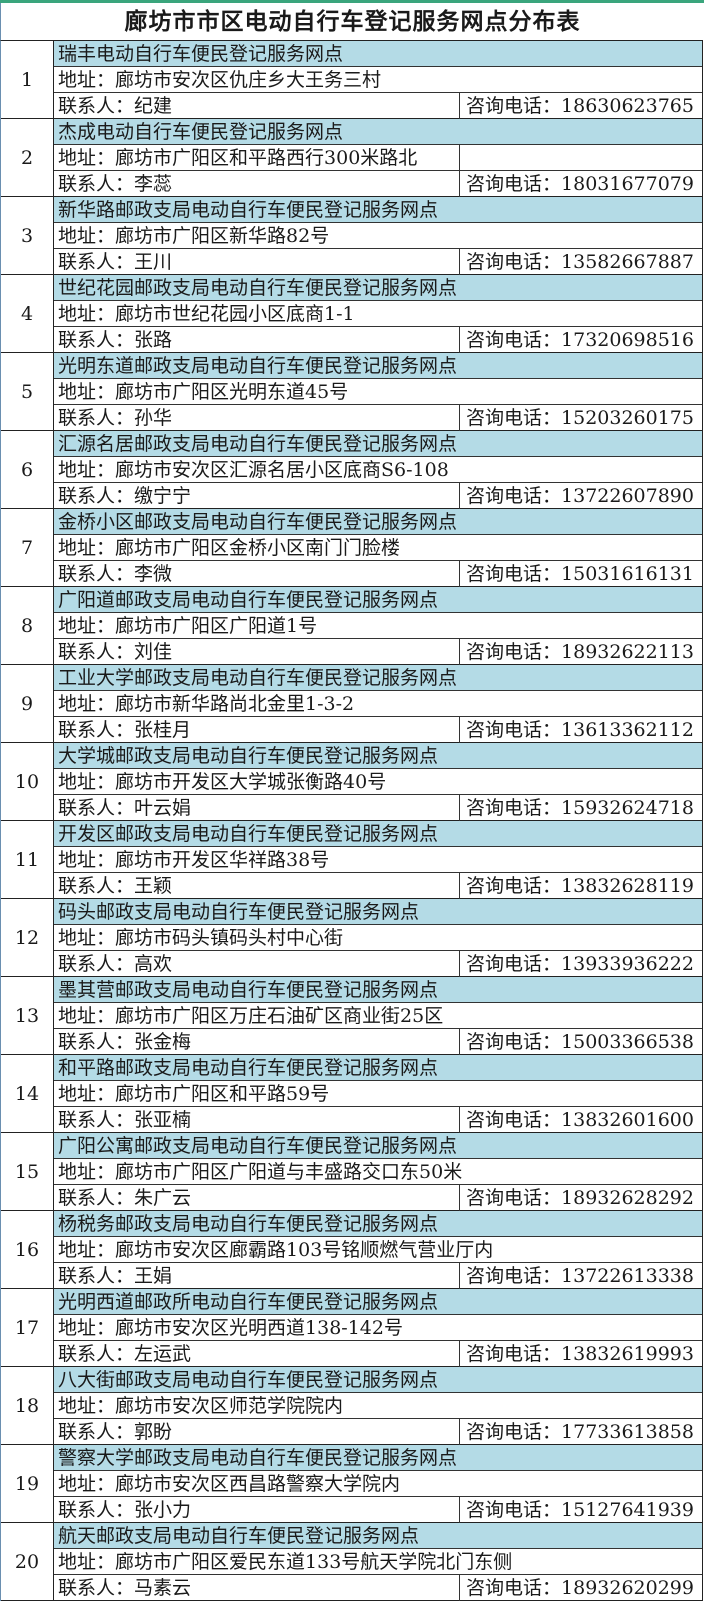 Image resolution: width=704 pixels, height=1602 pixels. Describe the element at coordinates (229, 1406) in the screenshot. I see `address-value: 廊坊市安次区师范学院院内` at that location.